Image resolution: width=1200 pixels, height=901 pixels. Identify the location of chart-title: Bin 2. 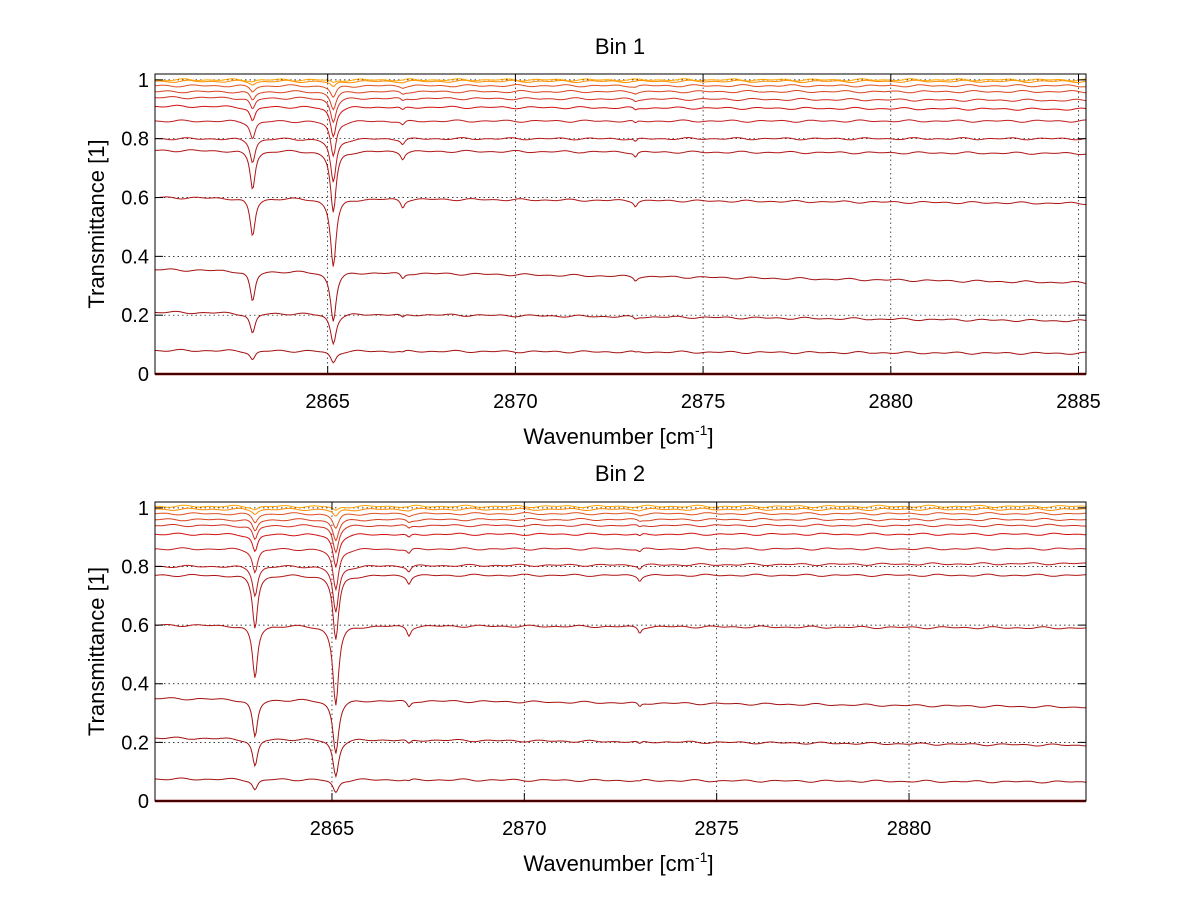
(620, 473).